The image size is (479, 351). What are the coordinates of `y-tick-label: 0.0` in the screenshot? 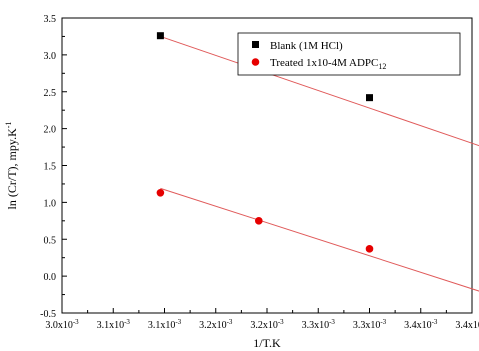 It's located at (50, 277).